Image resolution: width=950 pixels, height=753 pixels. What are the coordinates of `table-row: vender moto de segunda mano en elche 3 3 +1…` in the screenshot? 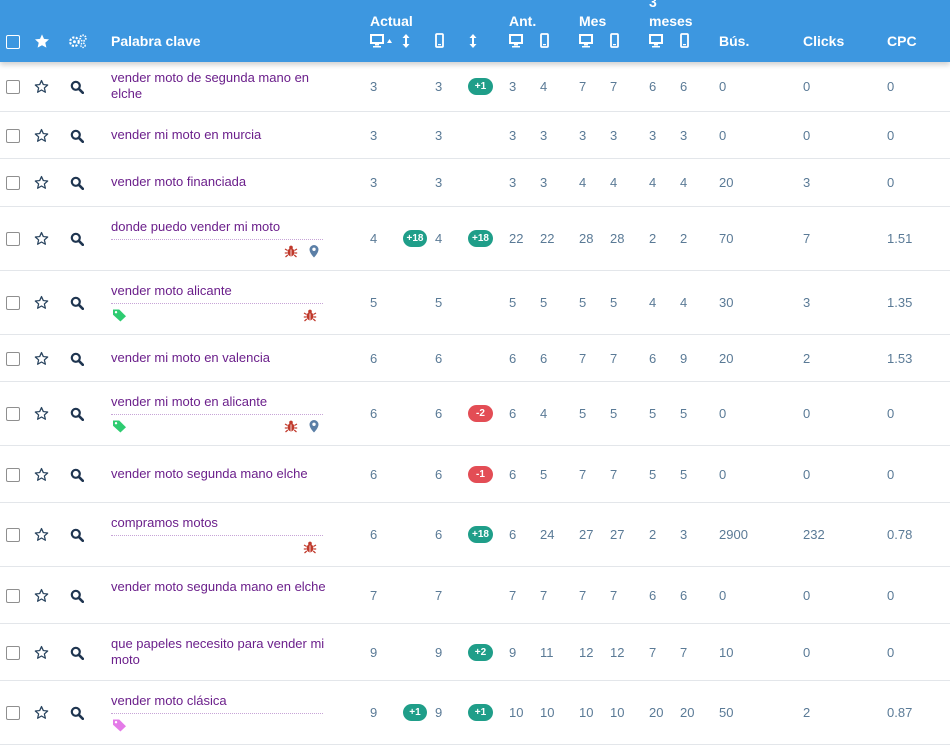 It's located at (475, 87).